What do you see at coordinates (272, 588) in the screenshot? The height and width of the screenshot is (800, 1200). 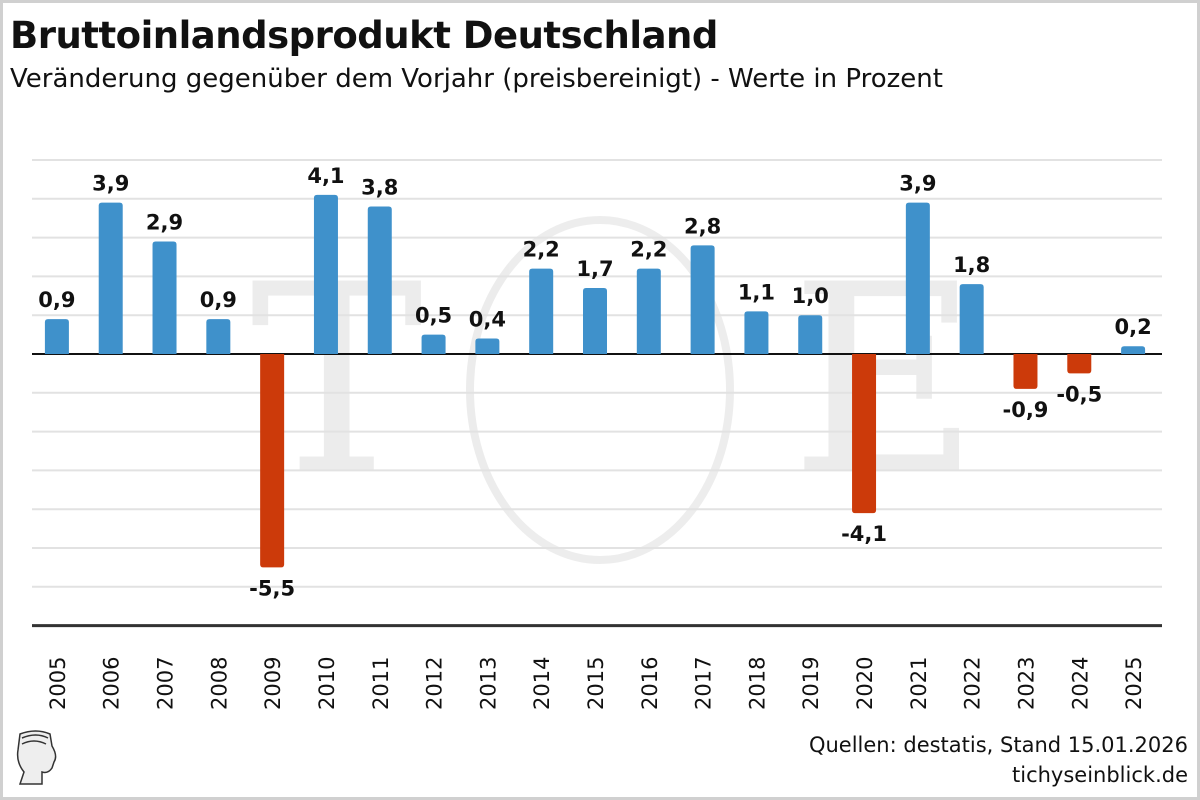 I see `data-label: -5,5` at bounding box center [272, 588].